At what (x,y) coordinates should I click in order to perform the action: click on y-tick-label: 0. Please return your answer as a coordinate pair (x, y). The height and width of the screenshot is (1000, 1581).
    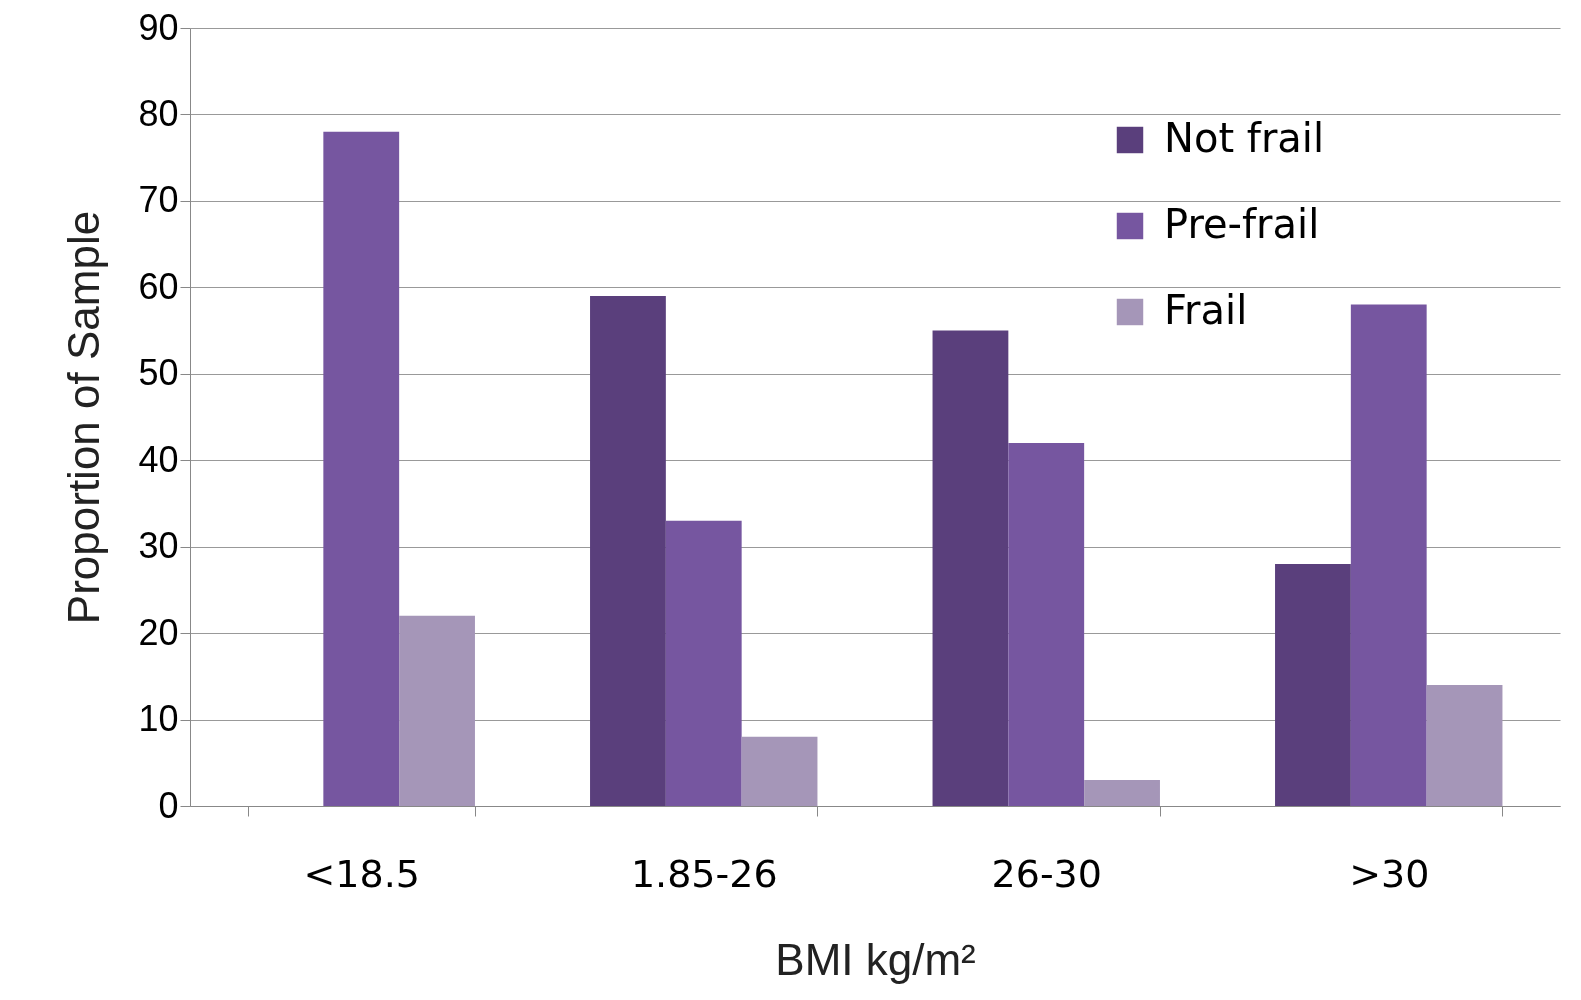
    Looking at the image, I should click on (168, 805).